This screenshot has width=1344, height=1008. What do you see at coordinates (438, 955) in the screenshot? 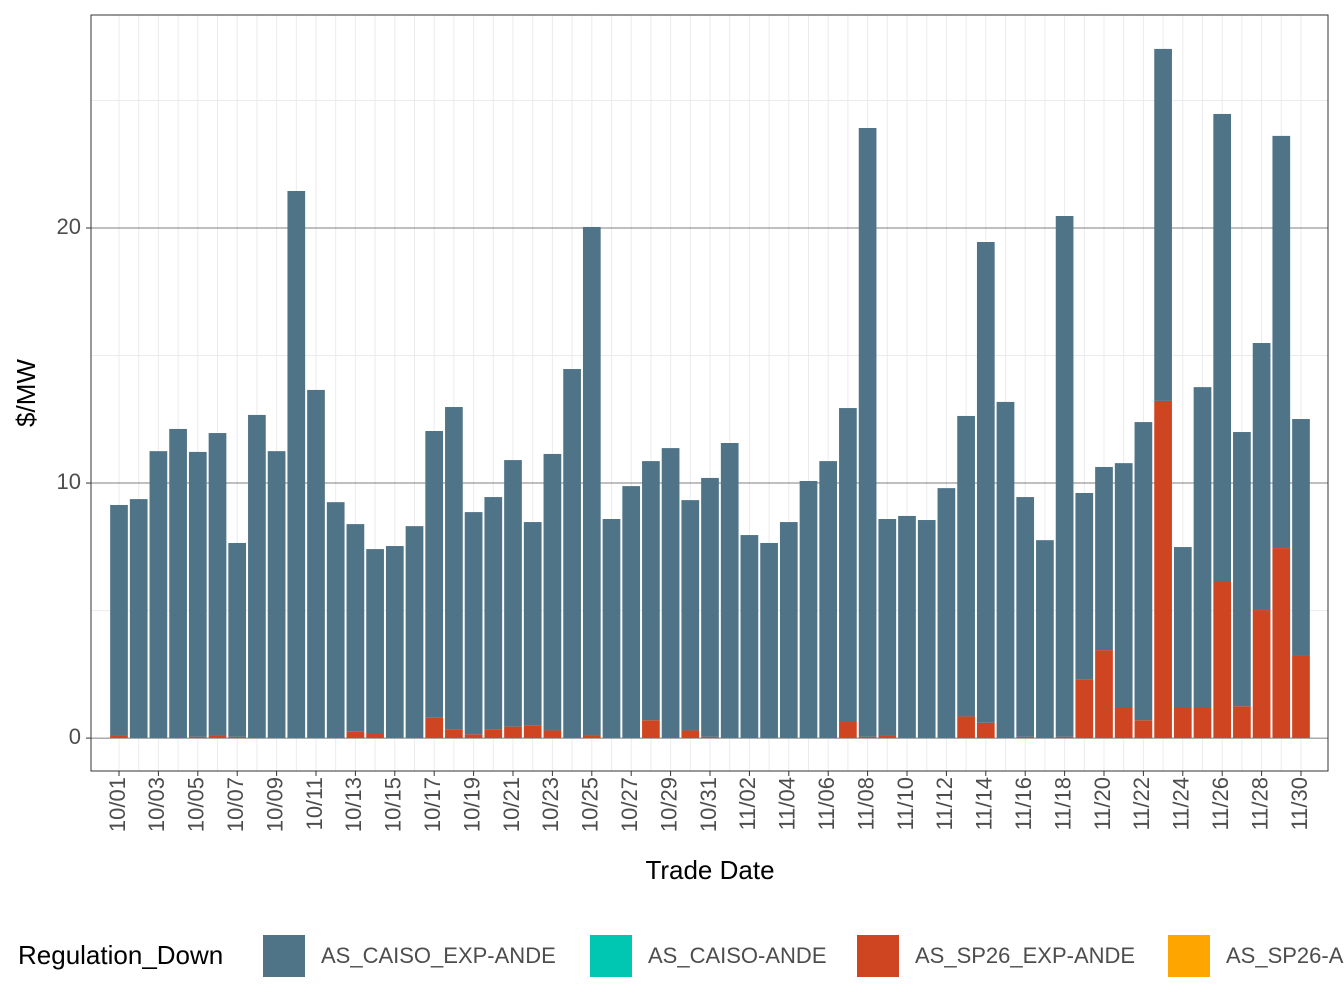
I see `legend-label: AS_CAISO_EXP-ANDE` at bounding box center [438, 955].